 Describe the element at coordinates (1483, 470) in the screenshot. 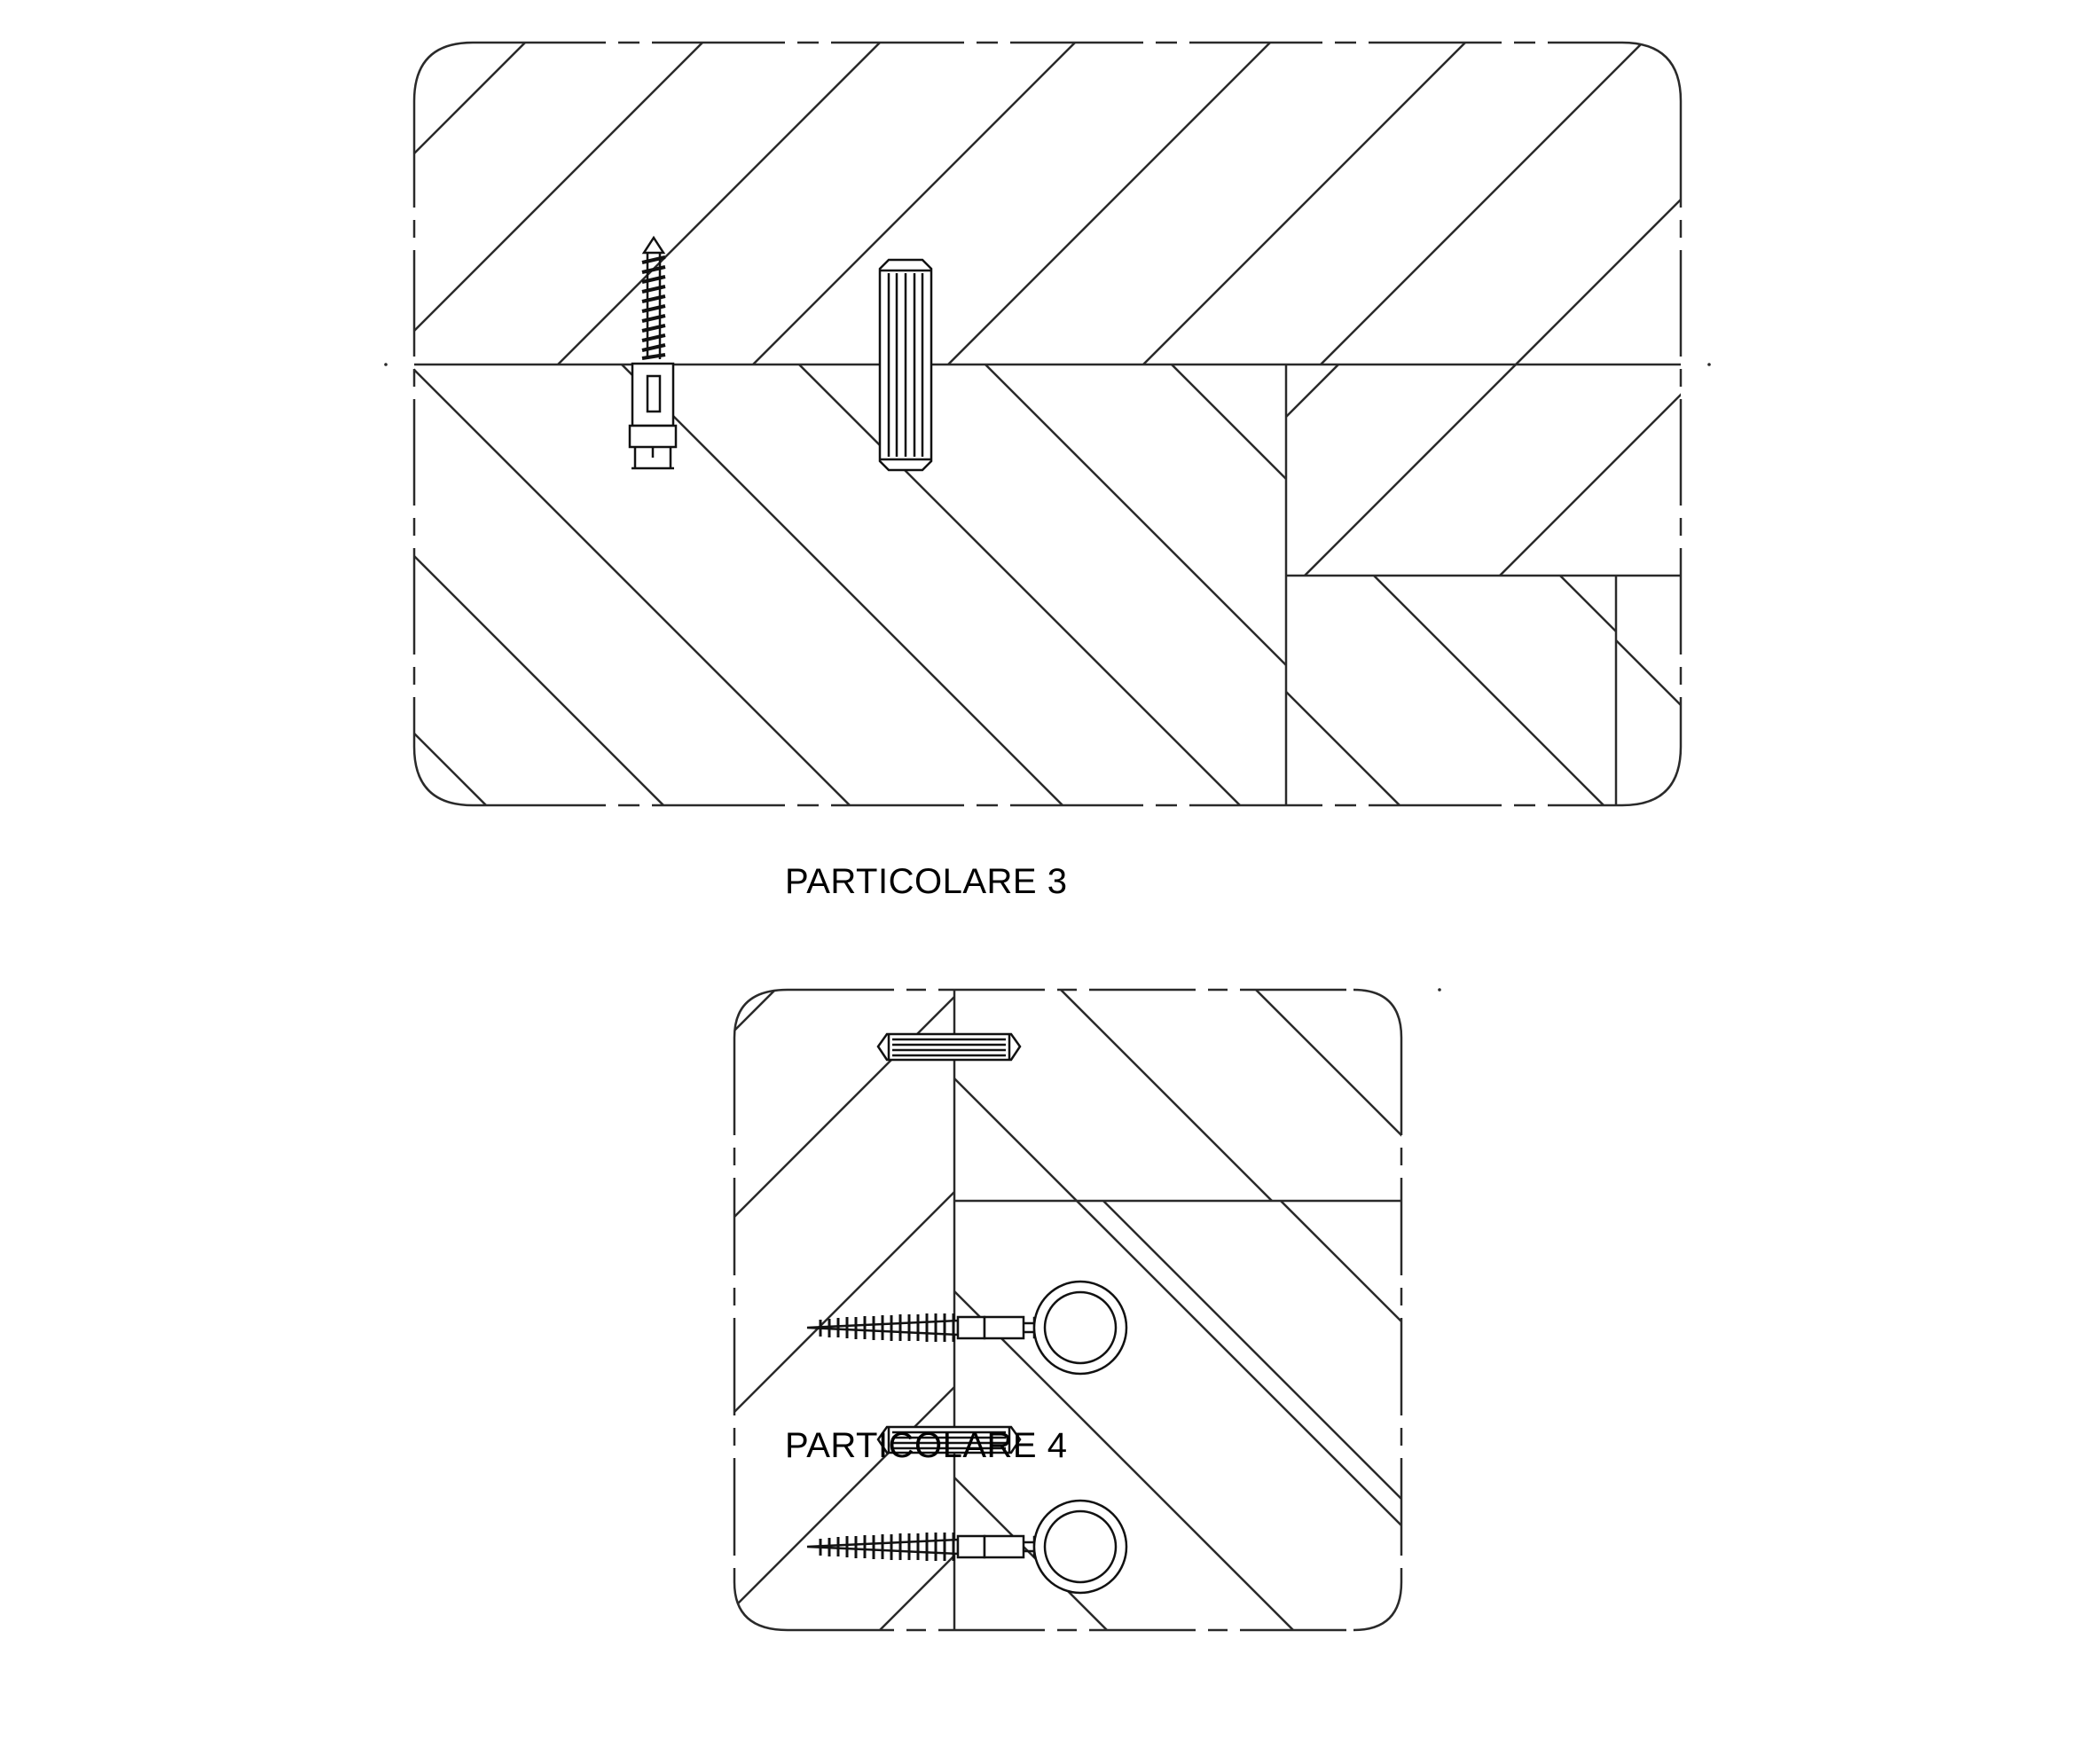

I see `hatch-right-upper-panel` at that location.